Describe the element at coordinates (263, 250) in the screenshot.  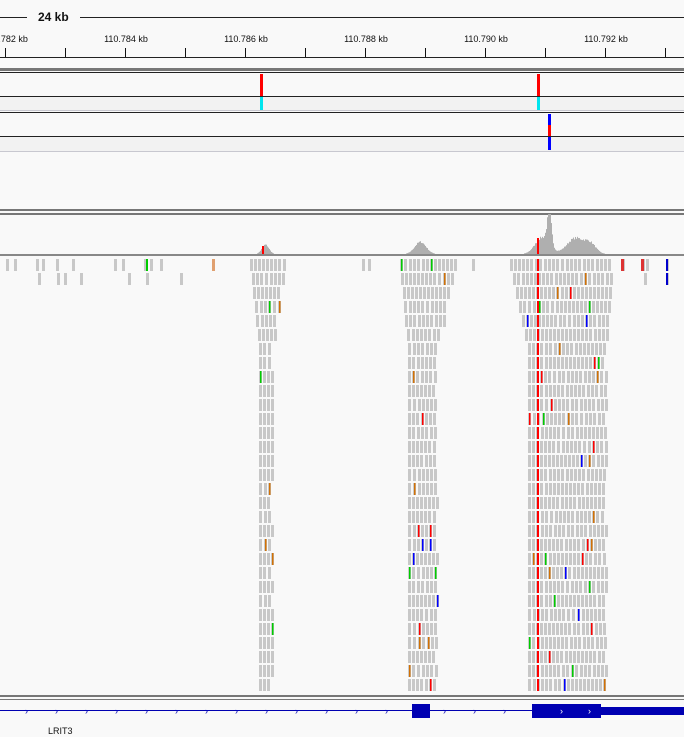
I see `coverage-mismatch` at that location.